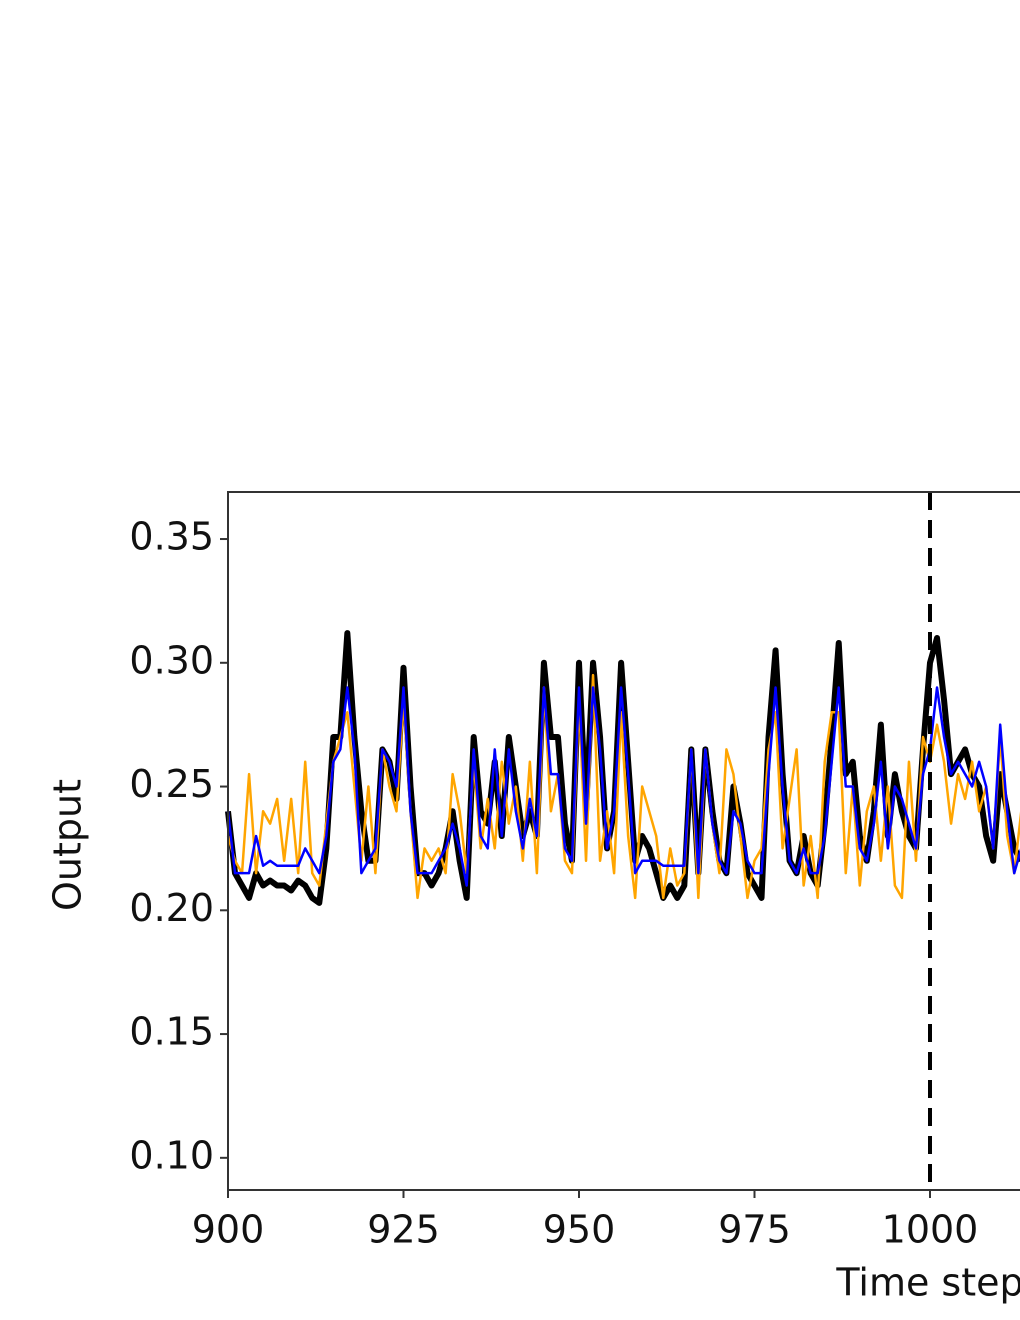  Describe the element at coordinates (403, 1230) in the screenshot. I see `x-tick-label: 925` at that location.